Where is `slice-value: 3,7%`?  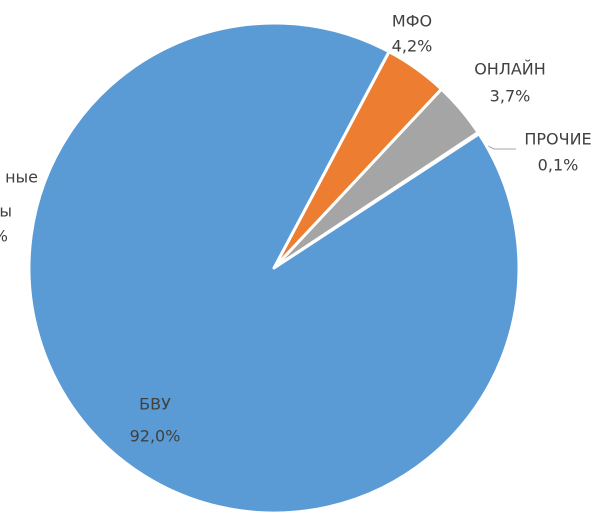
slice-value: 3,7% is located at coordinates (510, 96).